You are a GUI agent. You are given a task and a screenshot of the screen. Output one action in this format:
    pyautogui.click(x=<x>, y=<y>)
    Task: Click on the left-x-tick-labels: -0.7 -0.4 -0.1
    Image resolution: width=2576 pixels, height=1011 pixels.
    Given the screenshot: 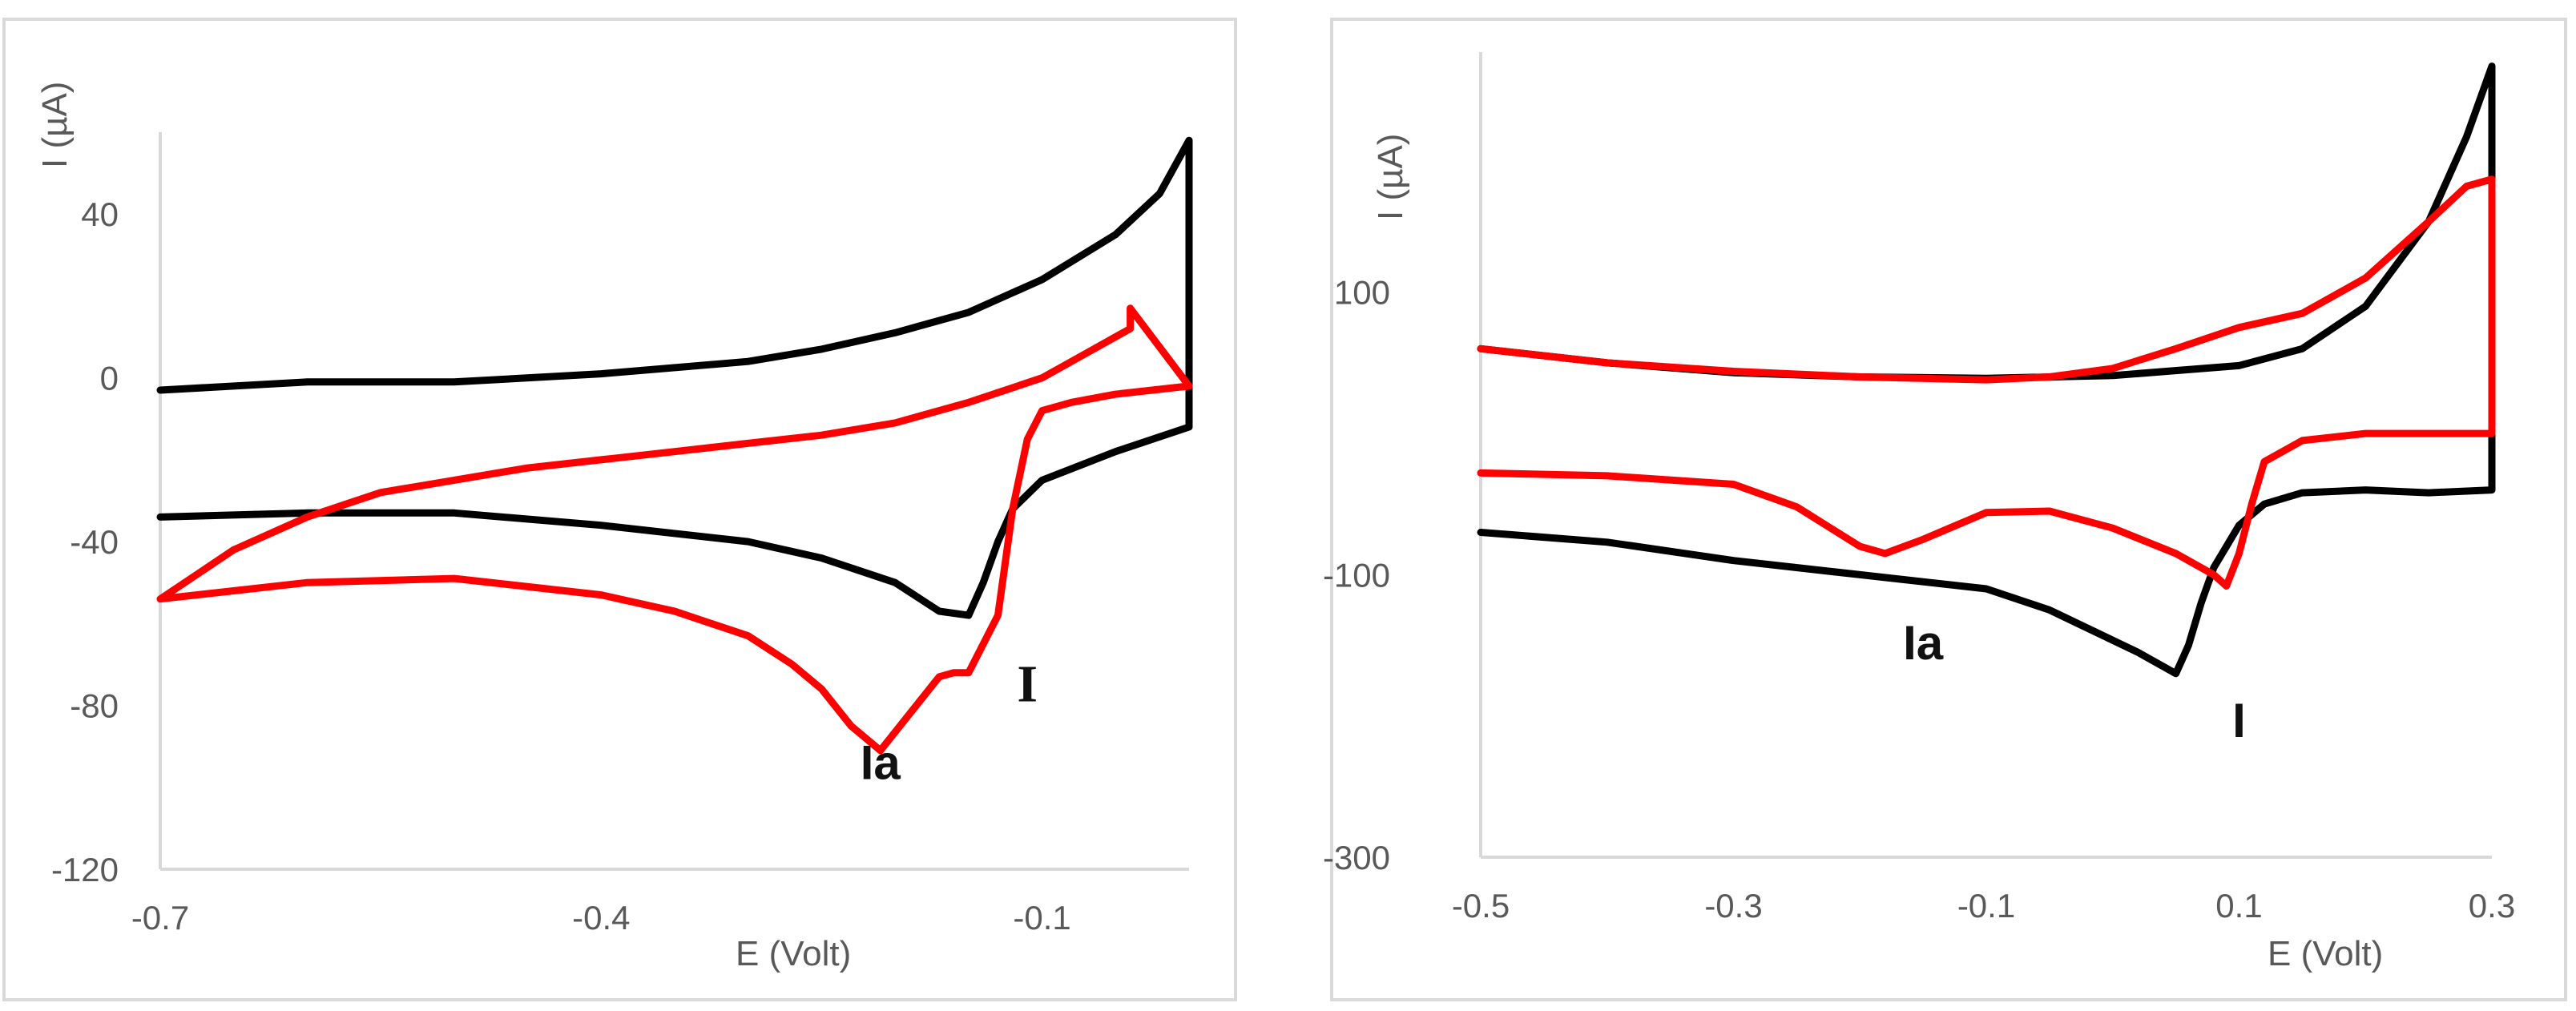 What is the action you would take?
    pyautogui.click(x=601, y=917)
    